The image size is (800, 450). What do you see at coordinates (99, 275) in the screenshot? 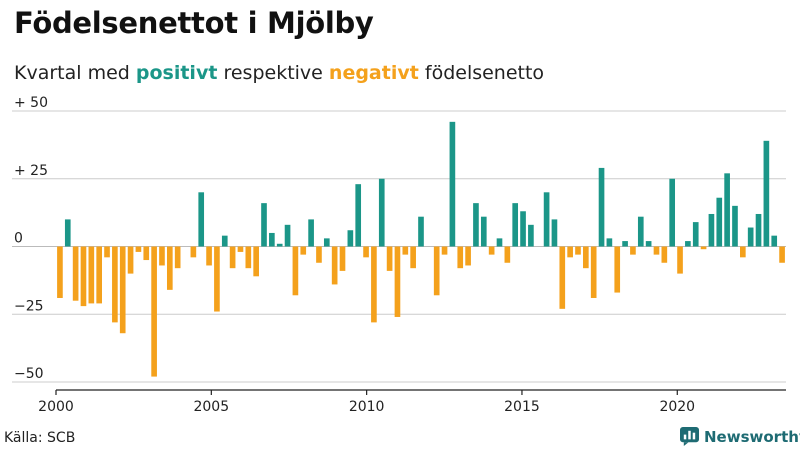
I see `bar-2001Q2` at bounding box center [99, 275].